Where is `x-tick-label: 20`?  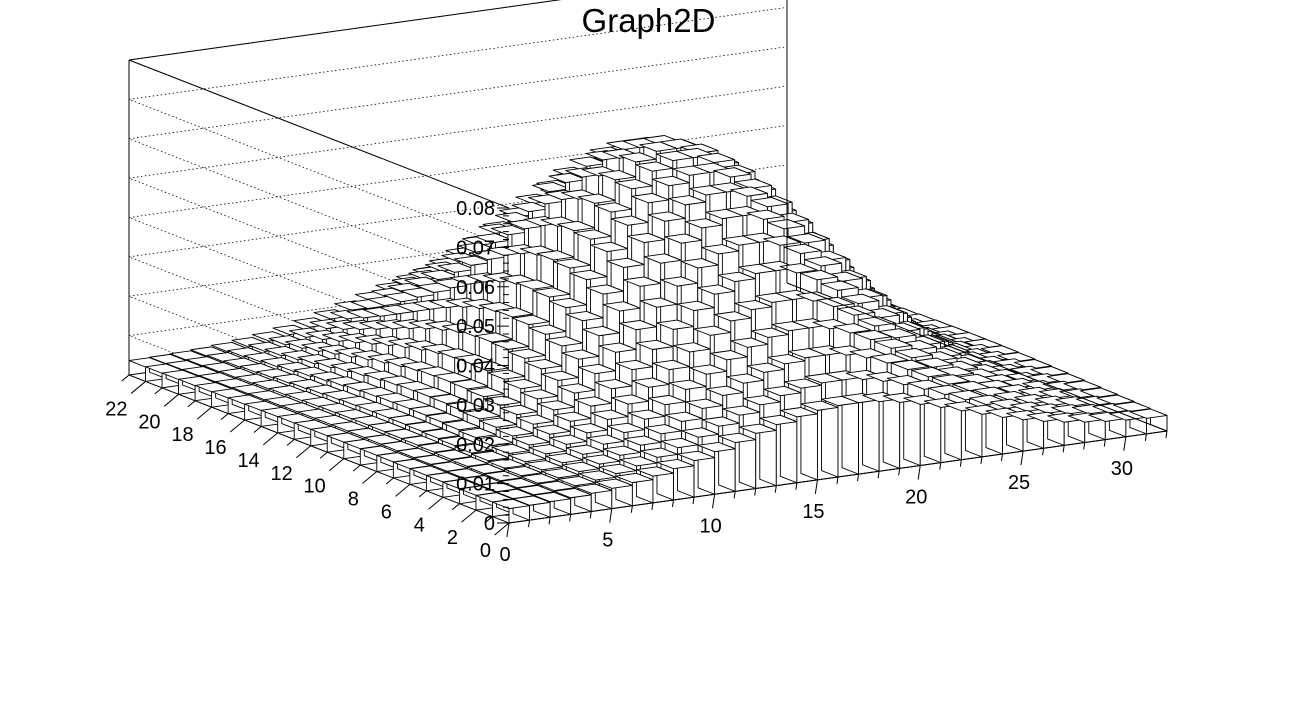 x-tick-label: 20 is located at coordinates (916, 498).